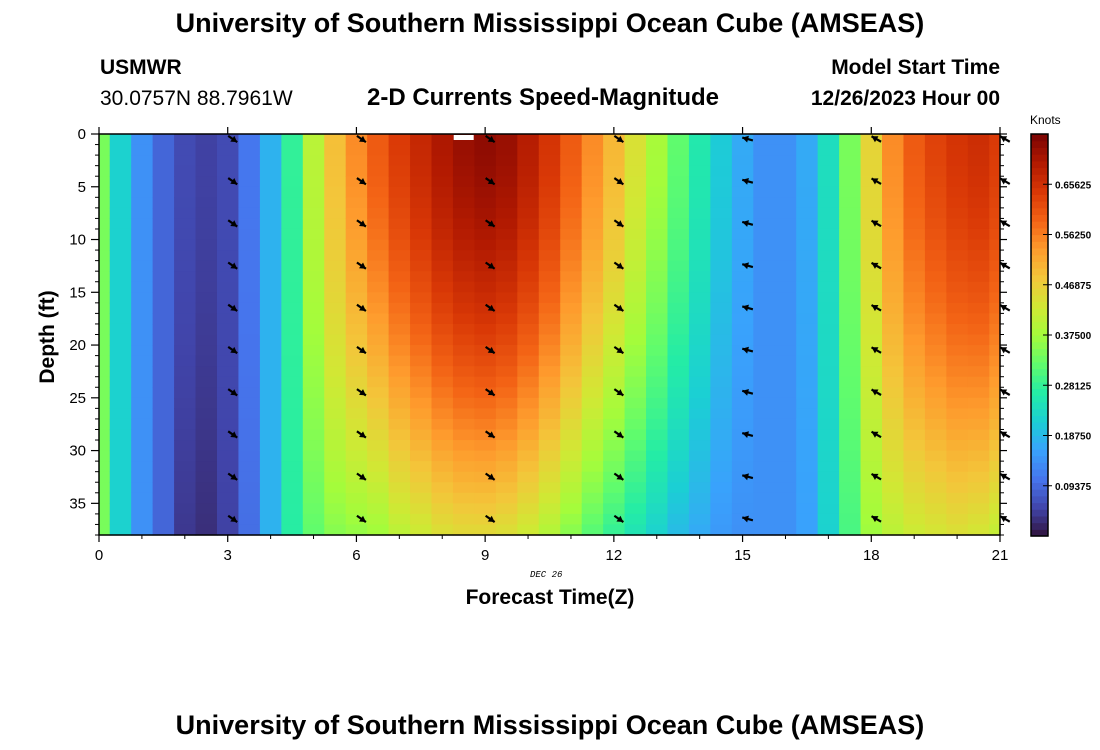 Image resolution: width=1100 pixels, height=750 pixels. Describe the element at coordinates (915, 67) in the screenshot. I see `model-start-label: Model Start Time` at that location.